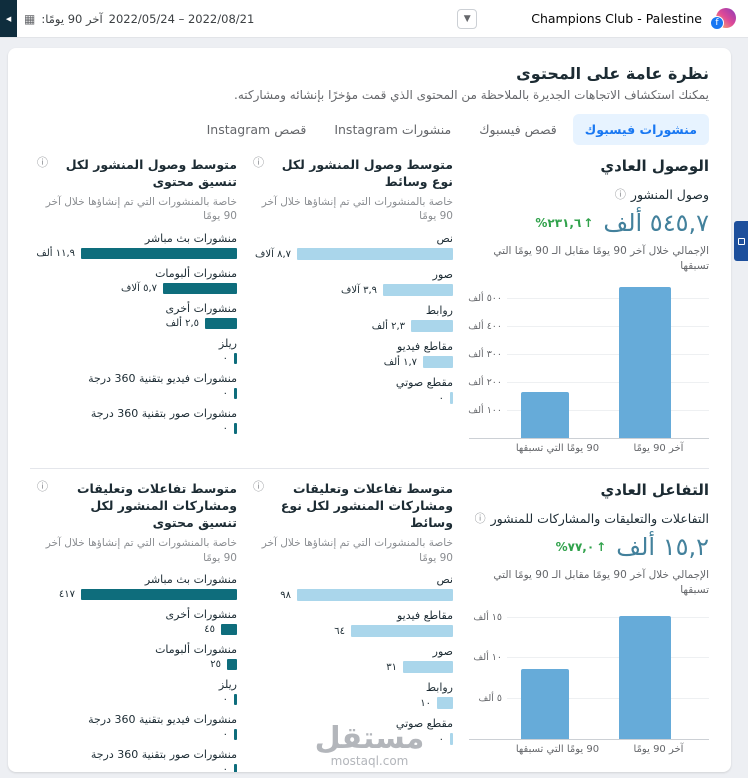  I want to click on page-selector: f Champions Club - Palestine ▼, so click(596, 18).